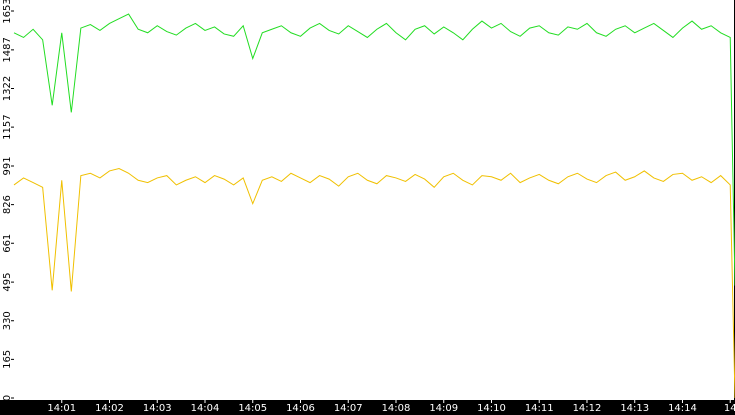 This screenshot has height=415, width=735. I want to click on x-tick-label: 14:05, so click(252, 408).